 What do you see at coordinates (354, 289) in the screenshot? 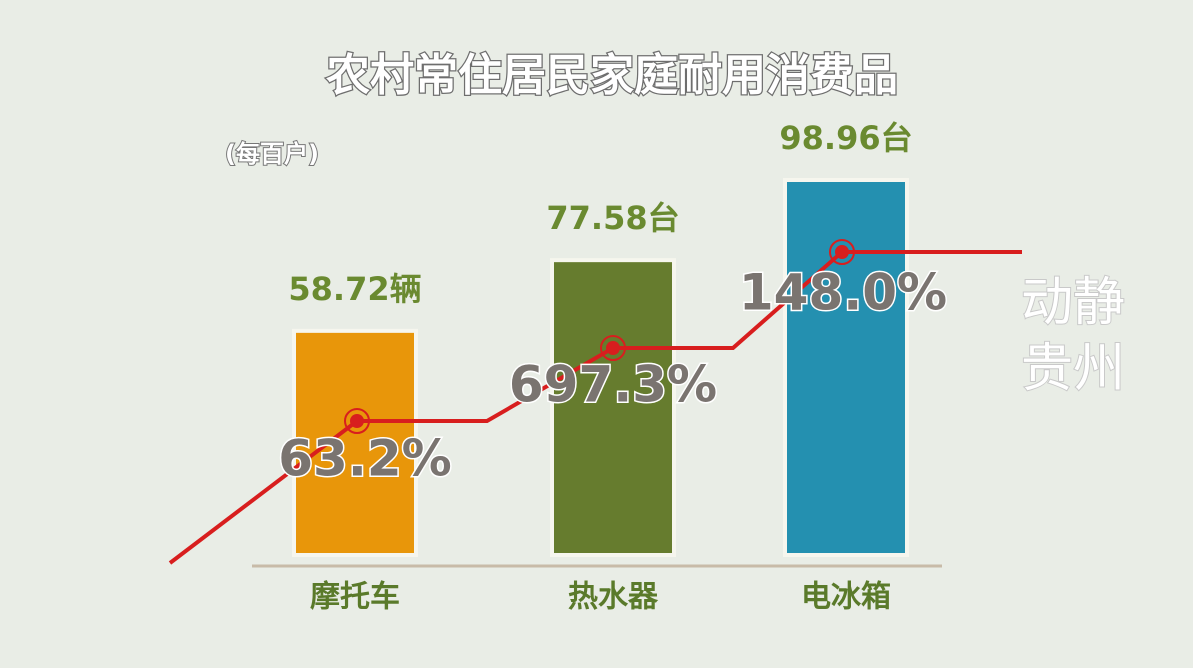
I see `value-label: 58.72辆` at bounding box center [354, 289].